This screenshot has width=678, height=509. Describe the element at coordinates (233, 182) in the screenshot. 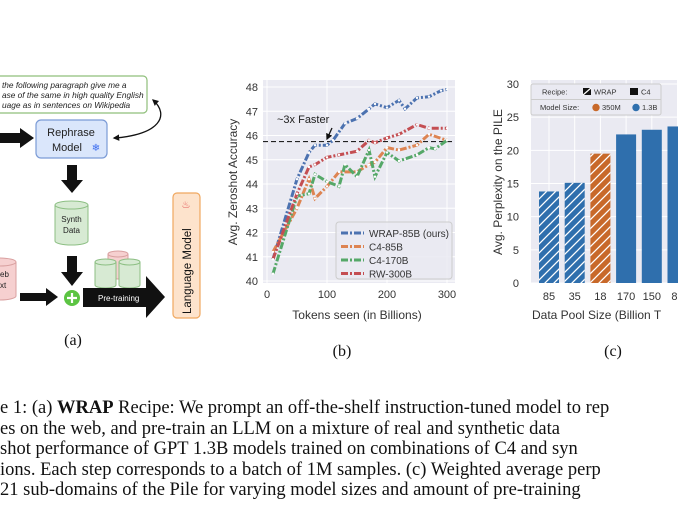

I see `y-axis-label-b: Avg. Zeroshot Accuracy` at that location.